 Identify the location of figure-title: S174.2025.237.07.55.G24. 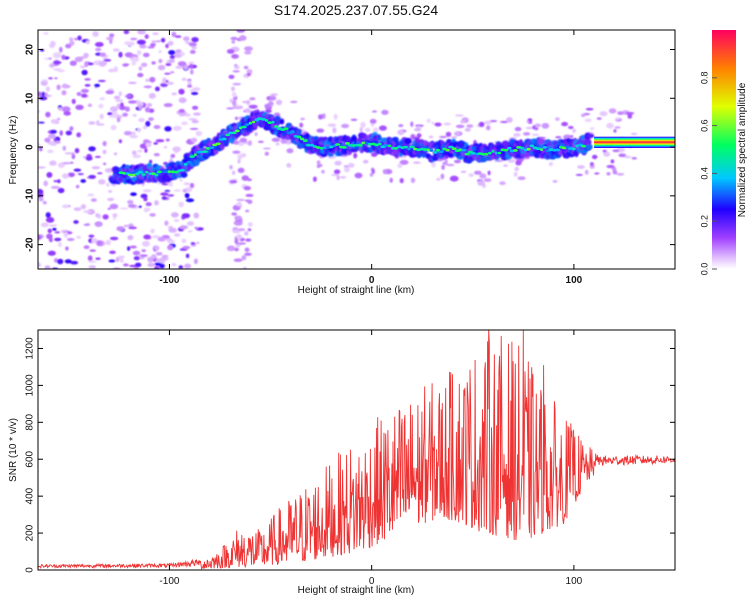
(356, 10).